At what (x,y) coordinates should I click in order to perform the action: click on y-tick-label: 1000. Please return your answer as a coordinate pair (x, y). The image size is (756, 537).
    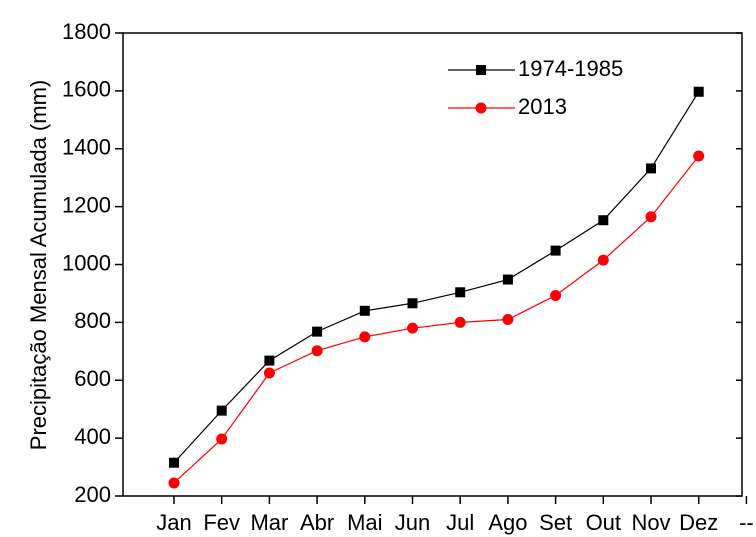
    Looking at the image, I should click on (86, 262).